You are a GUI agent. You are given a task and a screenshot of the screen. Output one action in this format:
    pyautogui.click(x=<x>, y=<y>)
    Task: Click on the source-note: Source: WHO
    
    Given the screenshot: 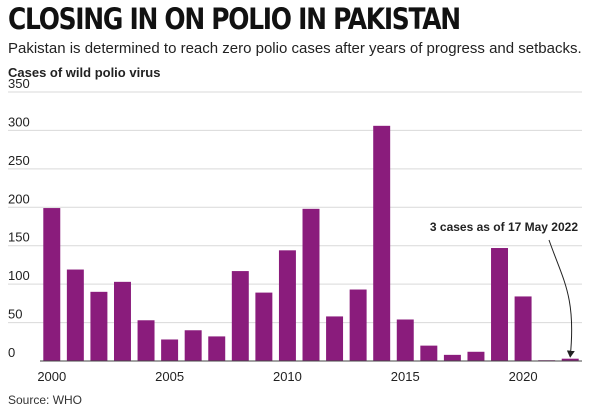 What is the action you would take?
    pyautogui.click(x=45, y=400)
    